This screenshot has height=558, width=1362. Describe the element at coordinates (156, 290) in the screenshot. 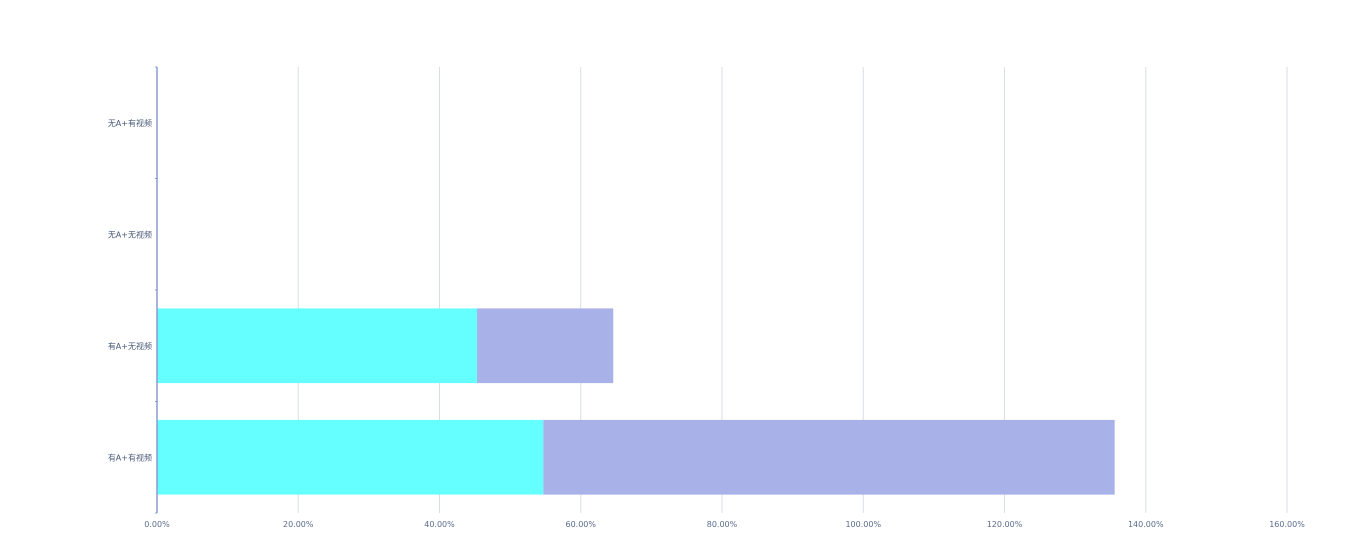

I see `axes` at that location.